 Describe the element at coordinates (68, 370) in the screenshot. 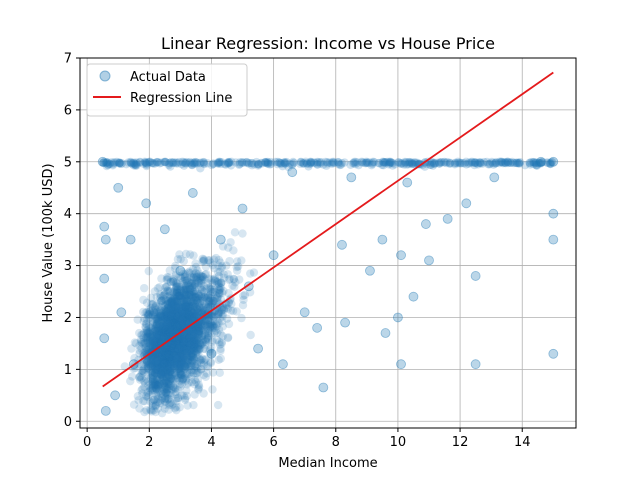

I see `y-tick-label: 1` at that location.